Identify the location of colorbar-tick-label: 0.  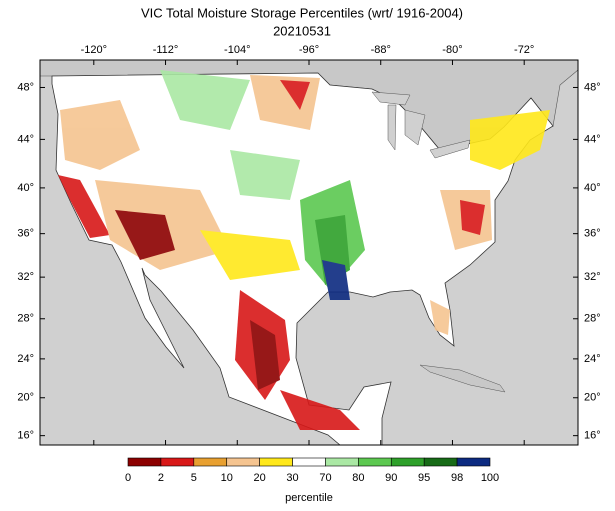
(128, 478).